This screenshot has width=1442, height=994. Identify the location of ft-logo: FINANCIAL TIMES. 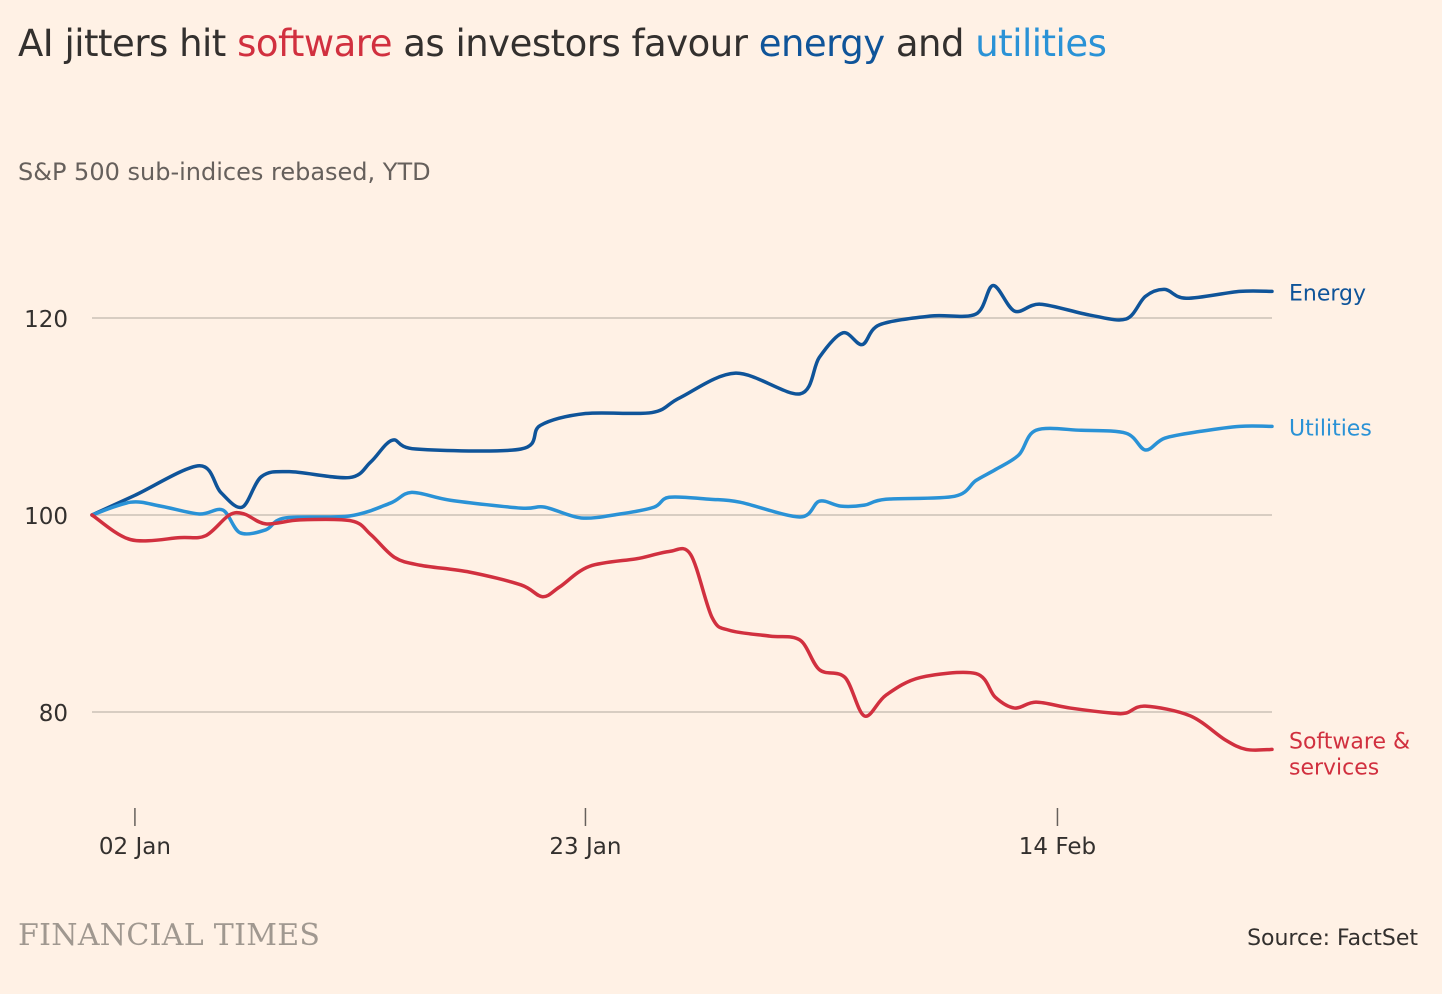
(169, 935).